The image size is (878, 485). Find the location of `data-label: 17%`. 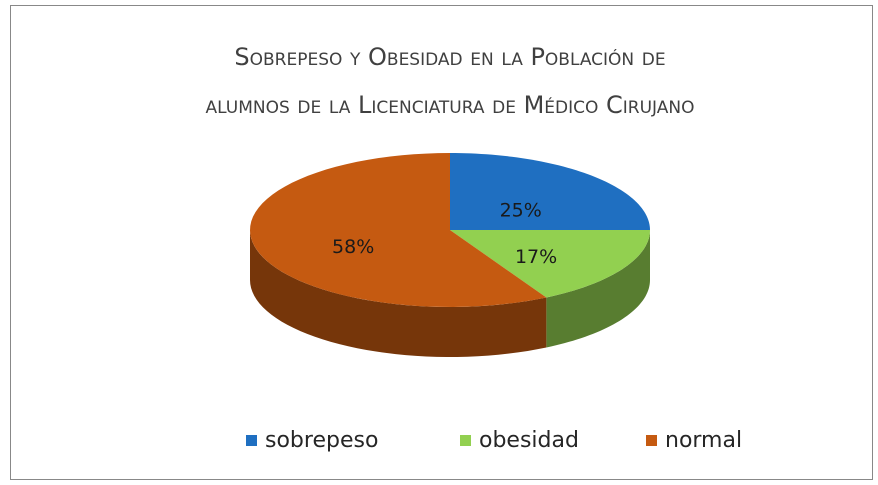

data-label: 17% is located at coordinates (536, 257).